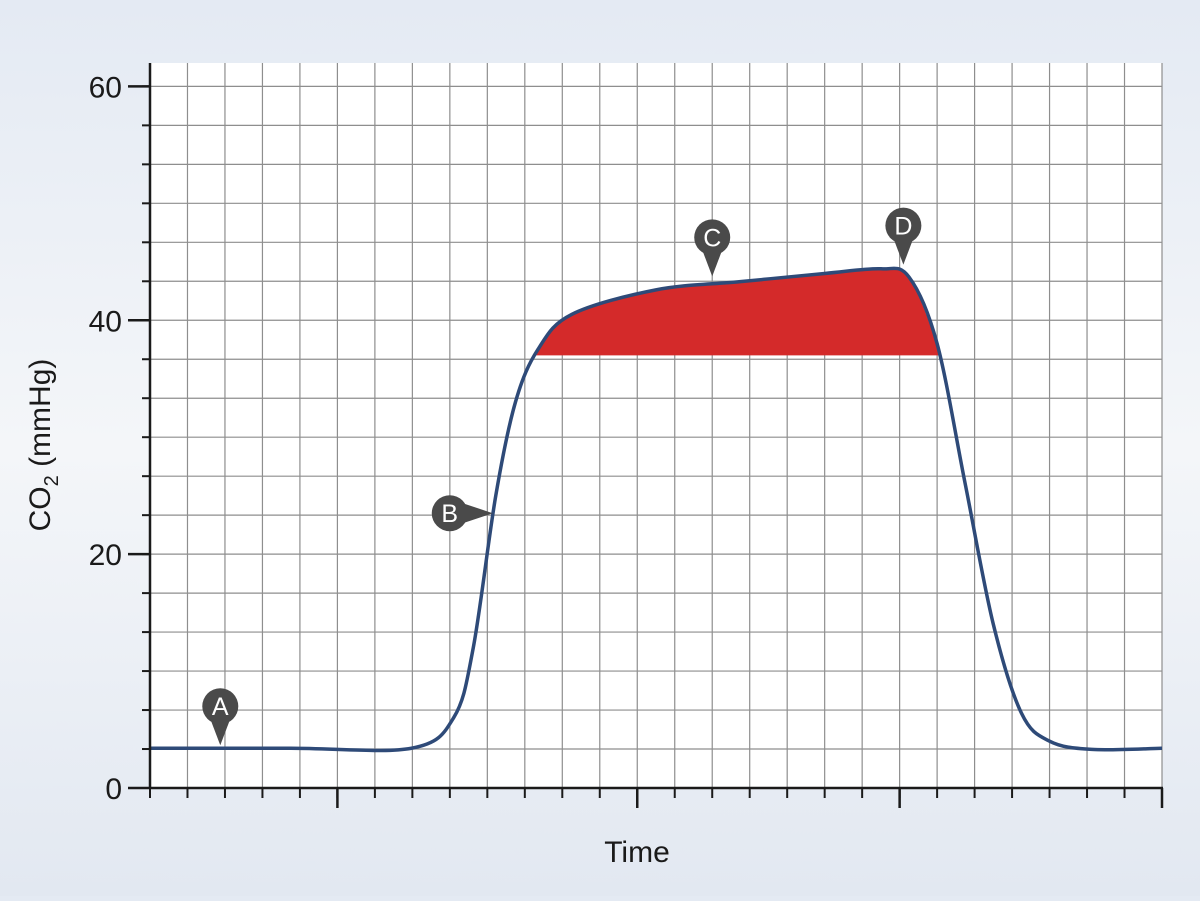 The height and width of the screenshot is (901, 1200). Describe the element at coordinates (113, 789) in the screenshot. I see `y-tick-label: 0` at that location.